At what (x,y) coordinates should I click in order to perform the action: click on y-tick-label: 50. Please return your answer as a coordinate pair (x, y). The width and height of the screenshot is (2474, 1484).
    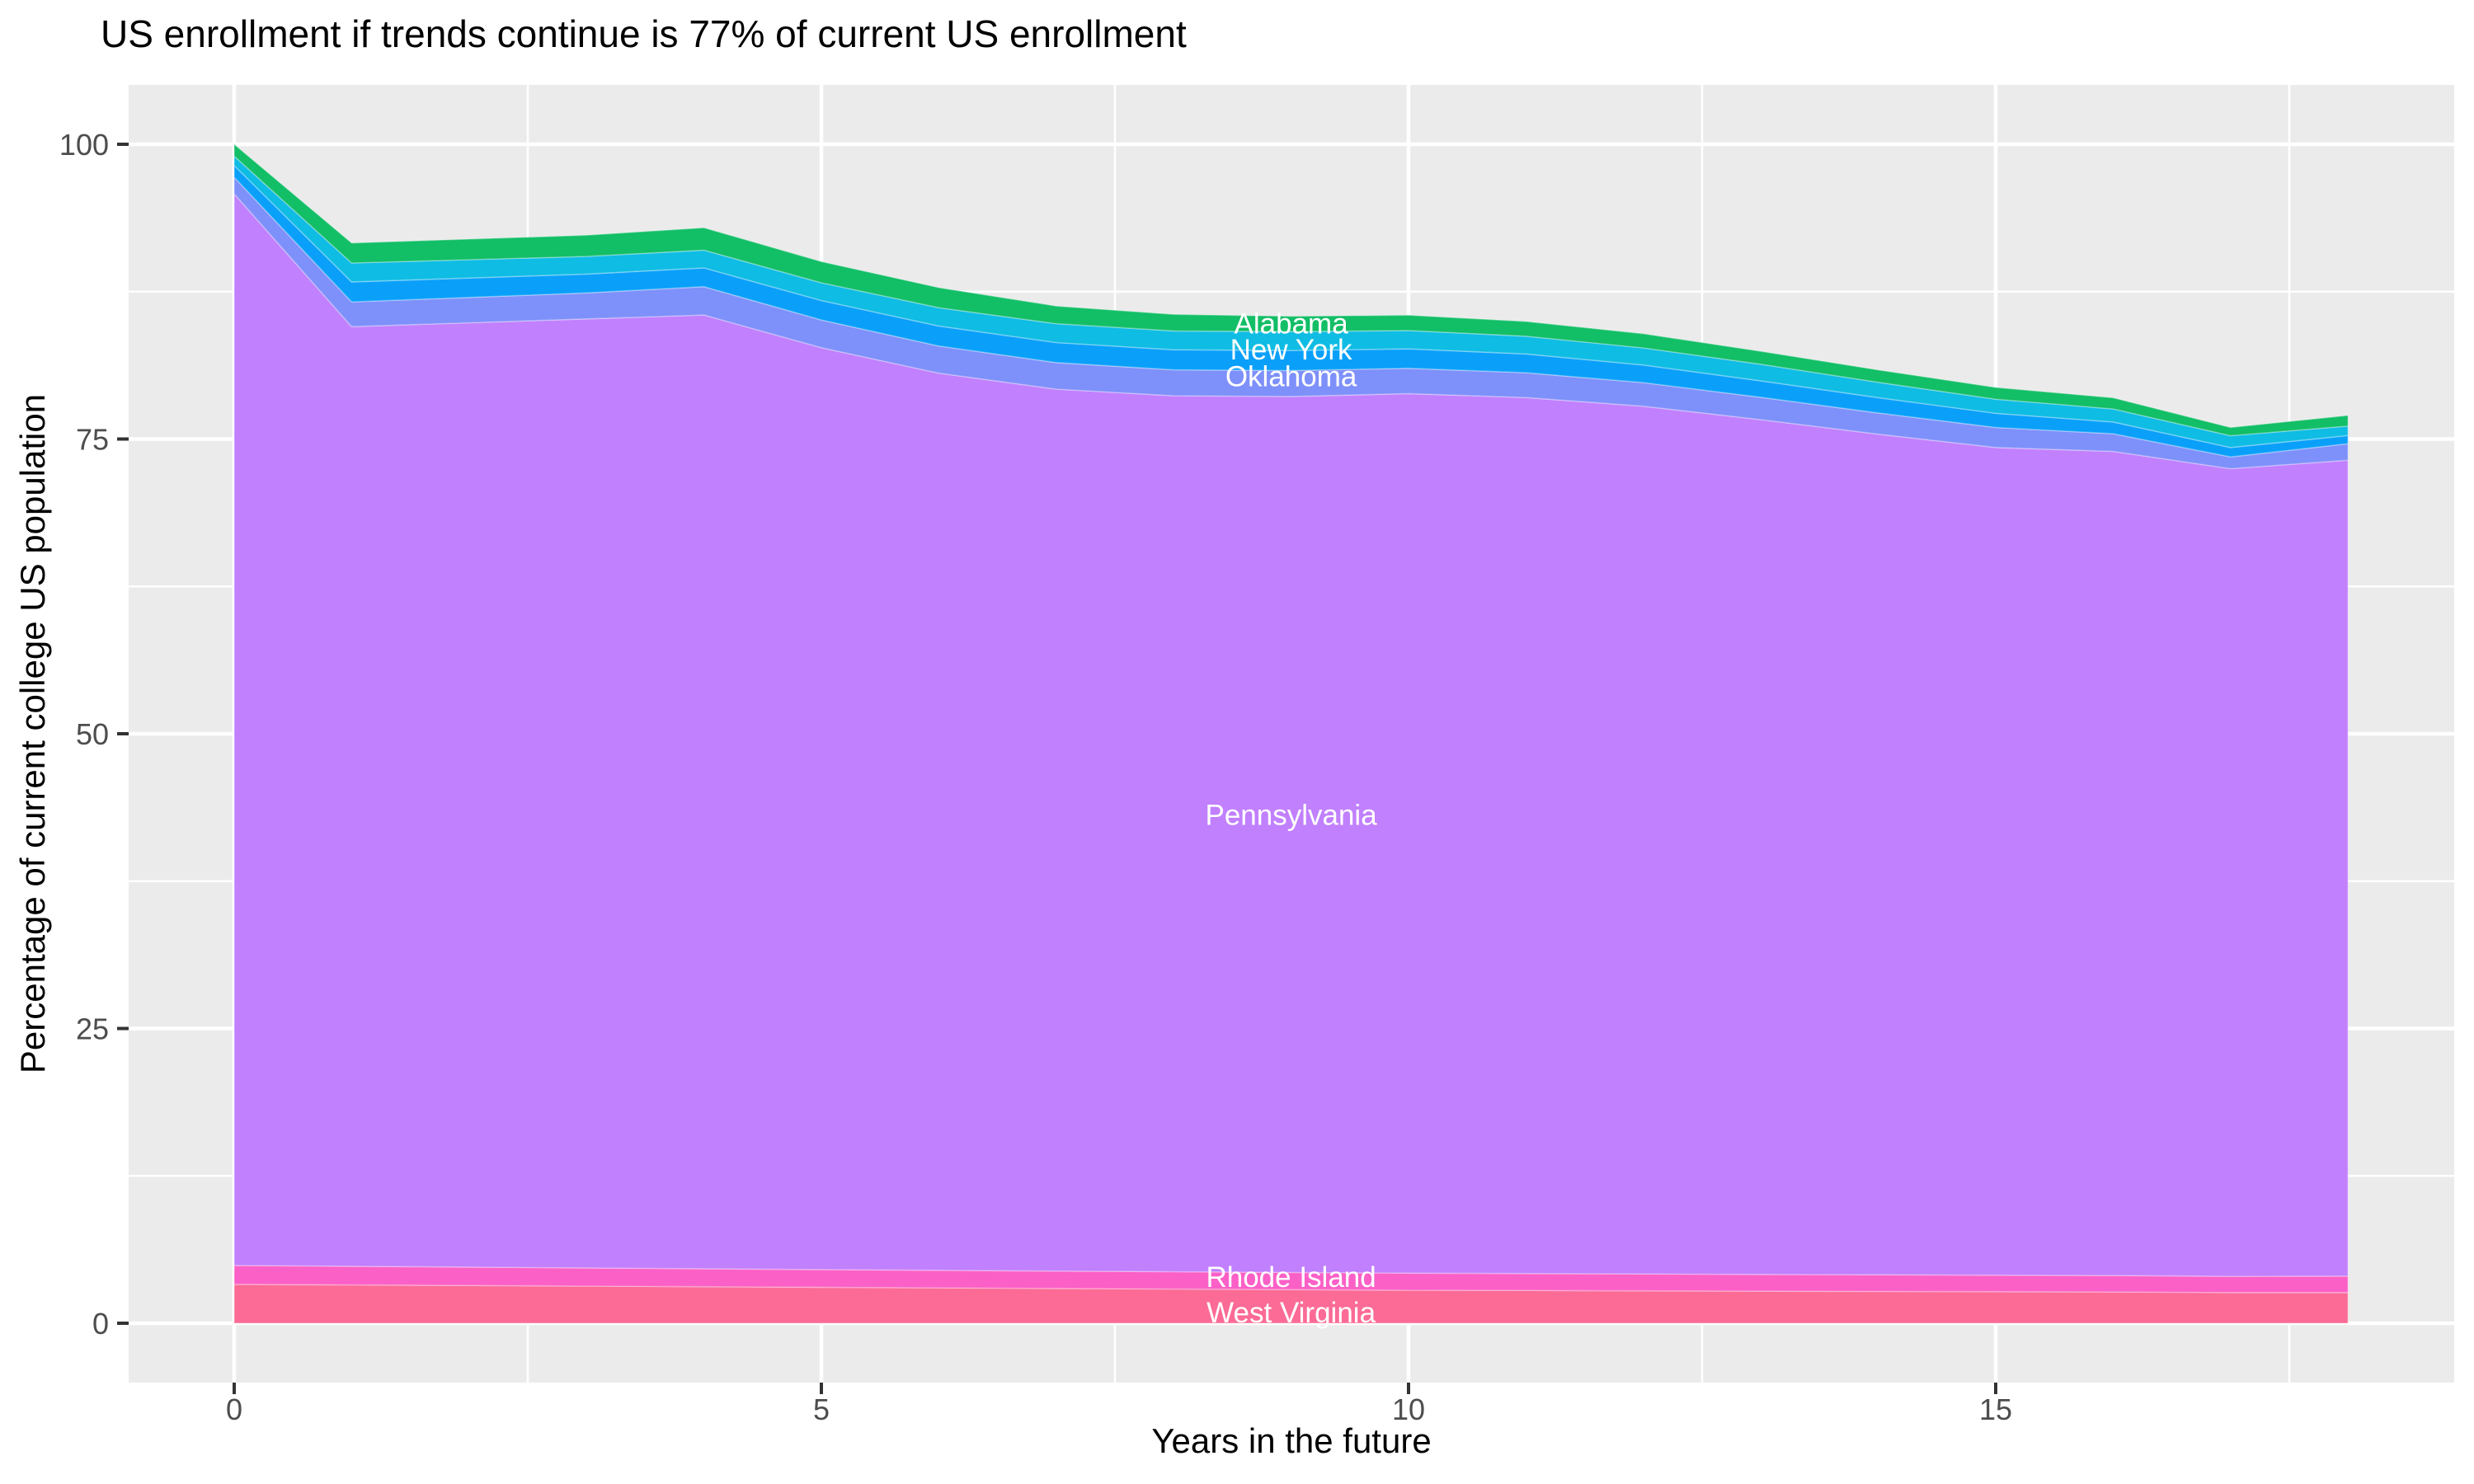
    Looking at the image, I should click on (92, 734).